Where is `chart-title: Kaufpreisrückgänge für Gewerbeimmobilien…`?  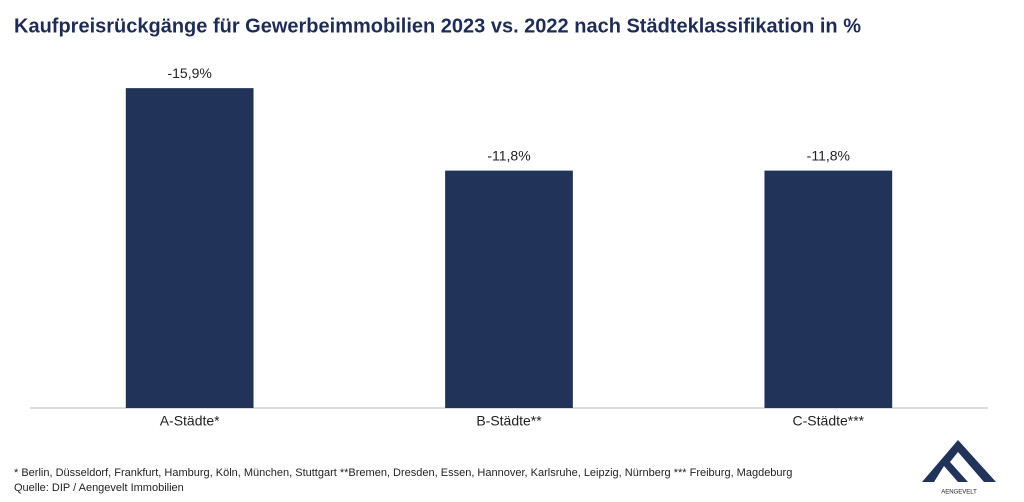
chart-title: Kaufpreisrückgänge für Gewerbeimmobilien… is located at coordinates (437, 26).